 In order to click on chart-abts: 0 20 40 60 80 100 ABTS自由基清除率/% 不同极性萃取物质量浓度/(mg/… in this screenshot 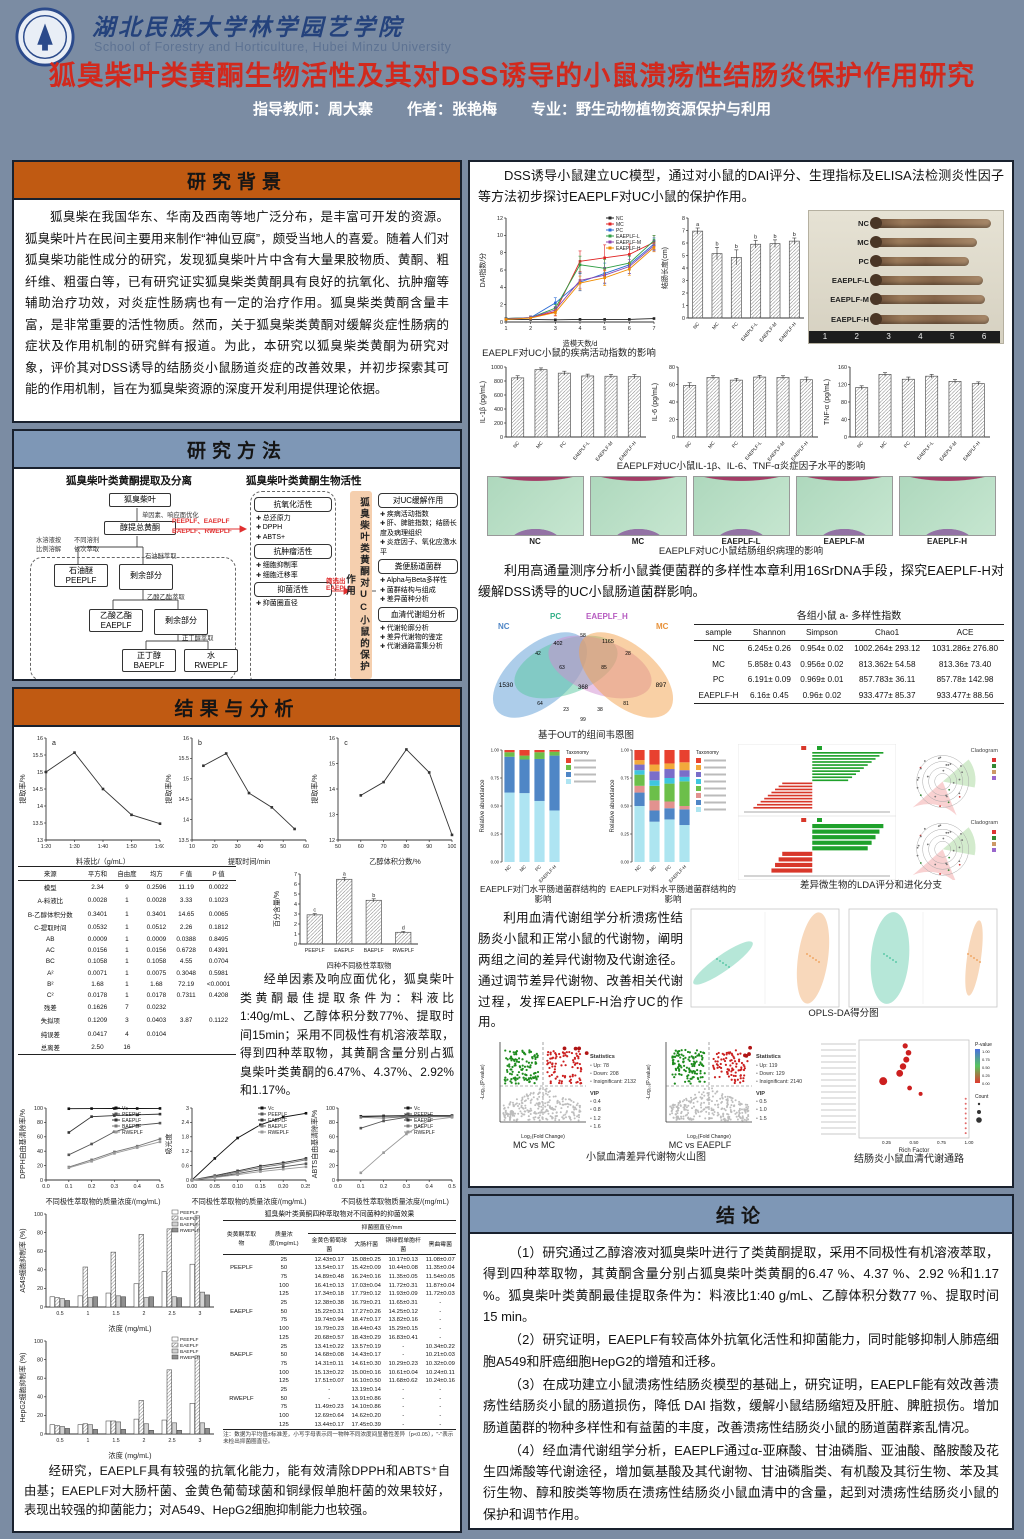, I will do `click(383, 1153)`.